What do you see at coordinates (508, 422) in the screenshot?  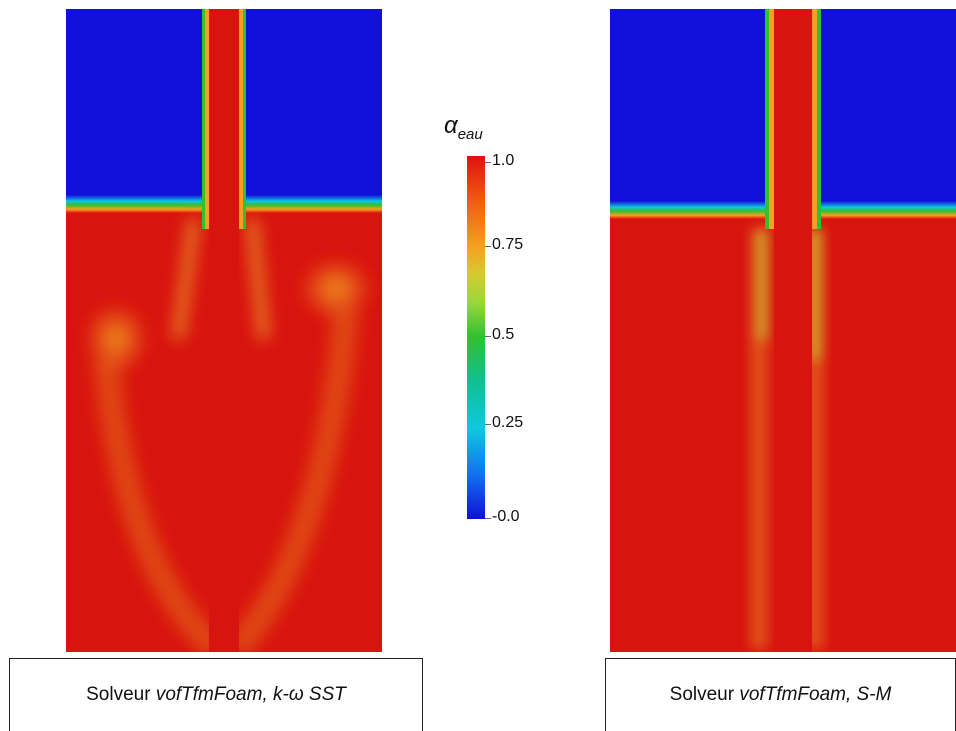 I see `colorbar-tick-label: 0.25` at bounding box center [508, 422].